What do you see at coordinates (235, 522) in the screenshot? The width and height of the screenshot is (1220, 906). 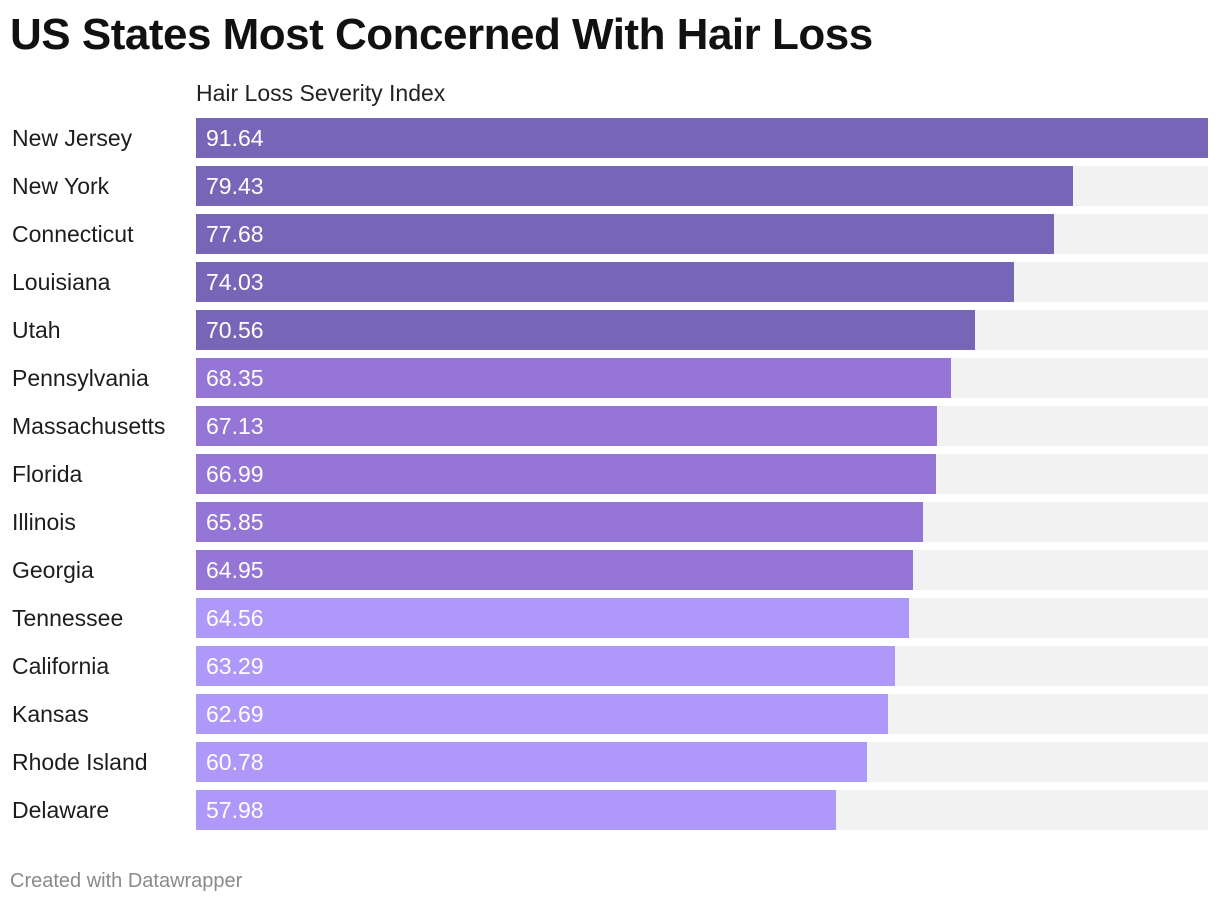 I see `value-label: 65.85` at bounding box center [235, 522].